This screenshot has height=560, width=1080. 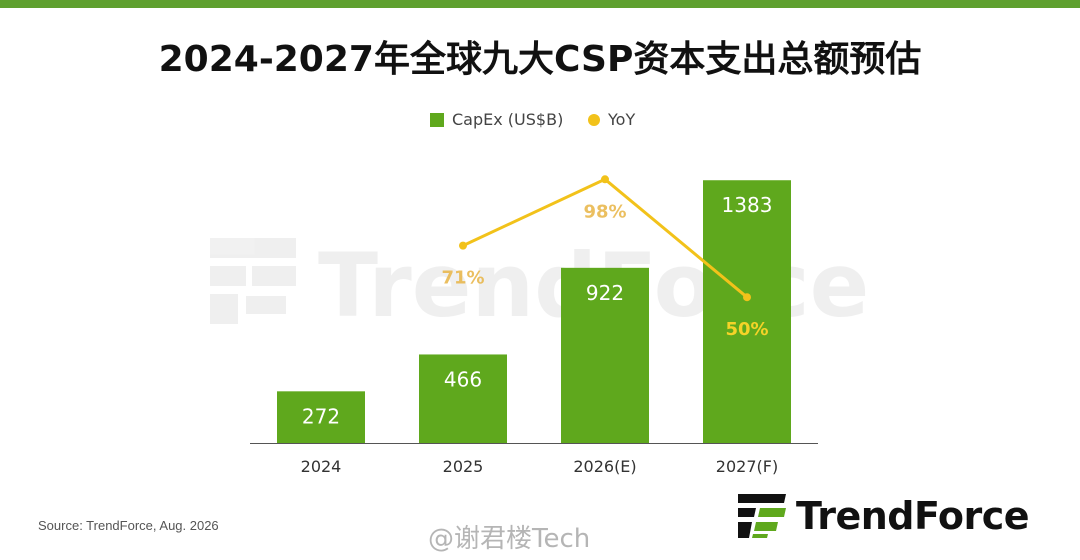 I want to click on bar-value-label: 1383, so click(x=747, y=205).